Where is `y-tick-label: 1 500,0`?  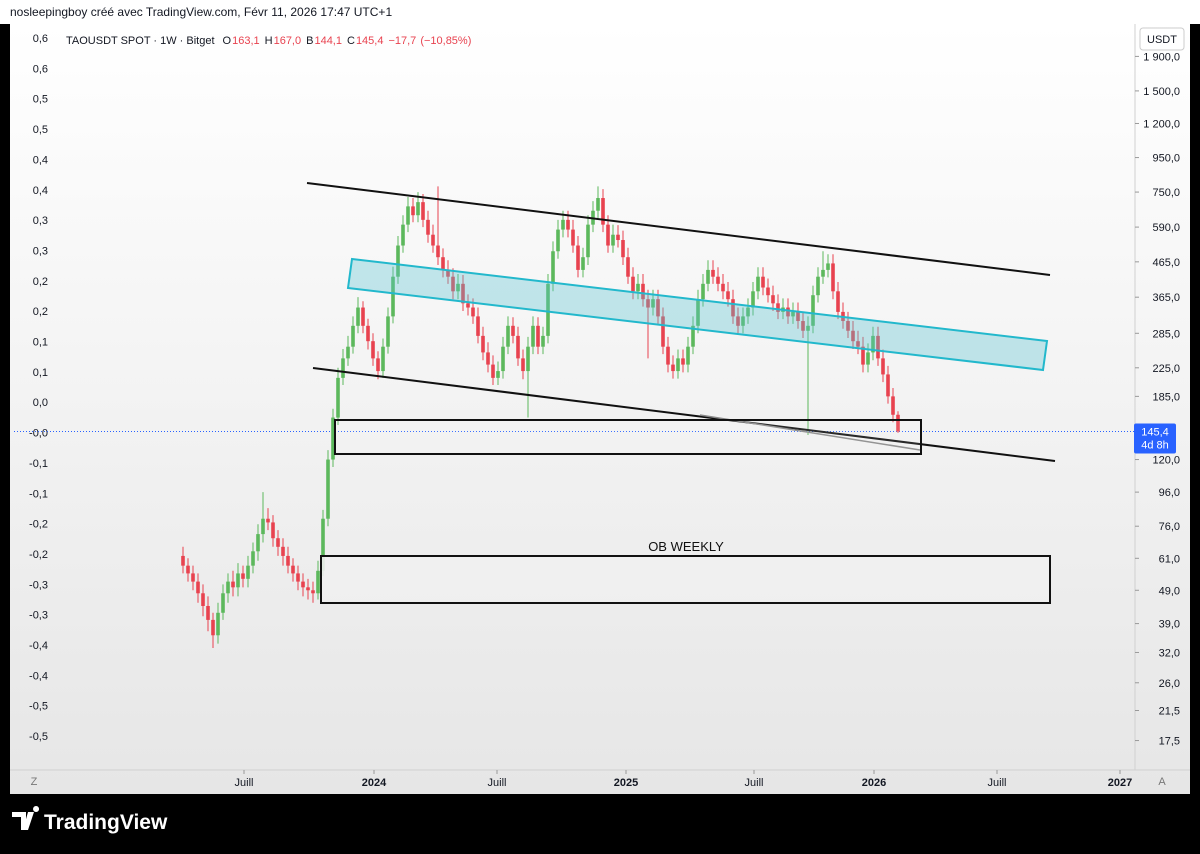 y-tick-label: 1 500,0 is located at coordinates (1161, 92).